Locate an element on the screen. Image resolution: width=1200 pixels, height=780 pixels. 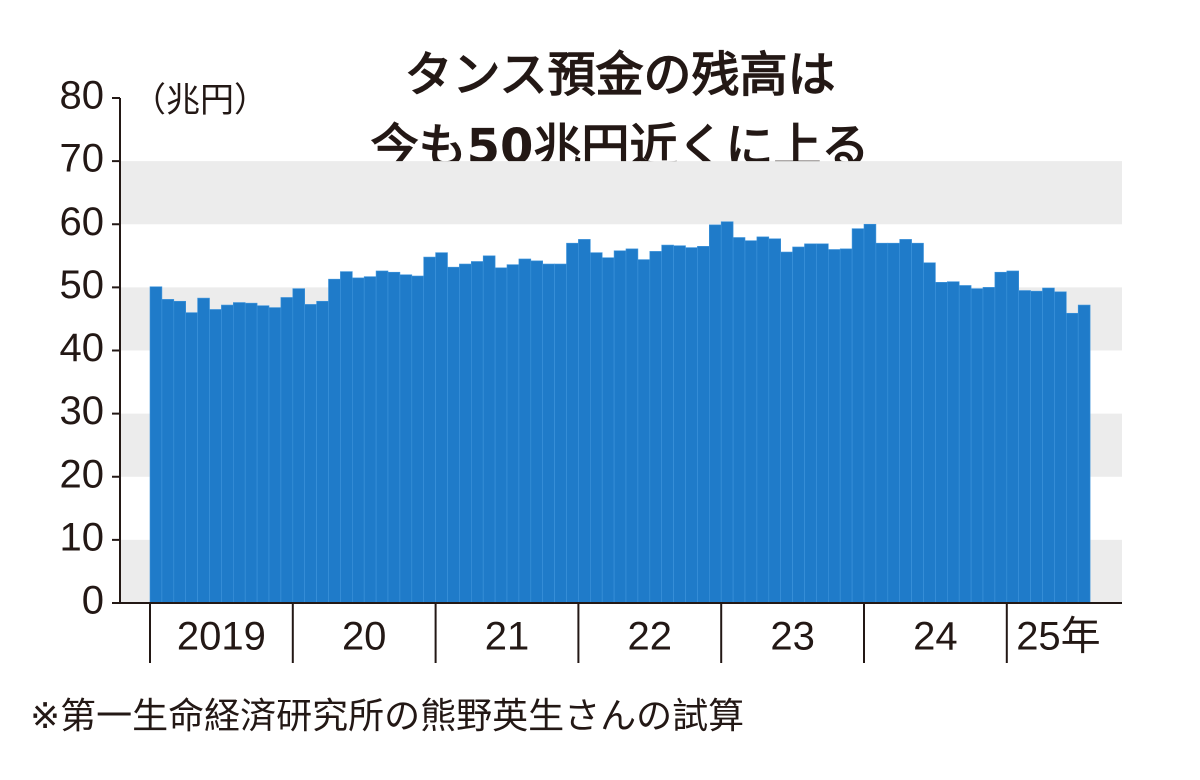
y-tick-label: 10 is located at coordinates (82, 537).